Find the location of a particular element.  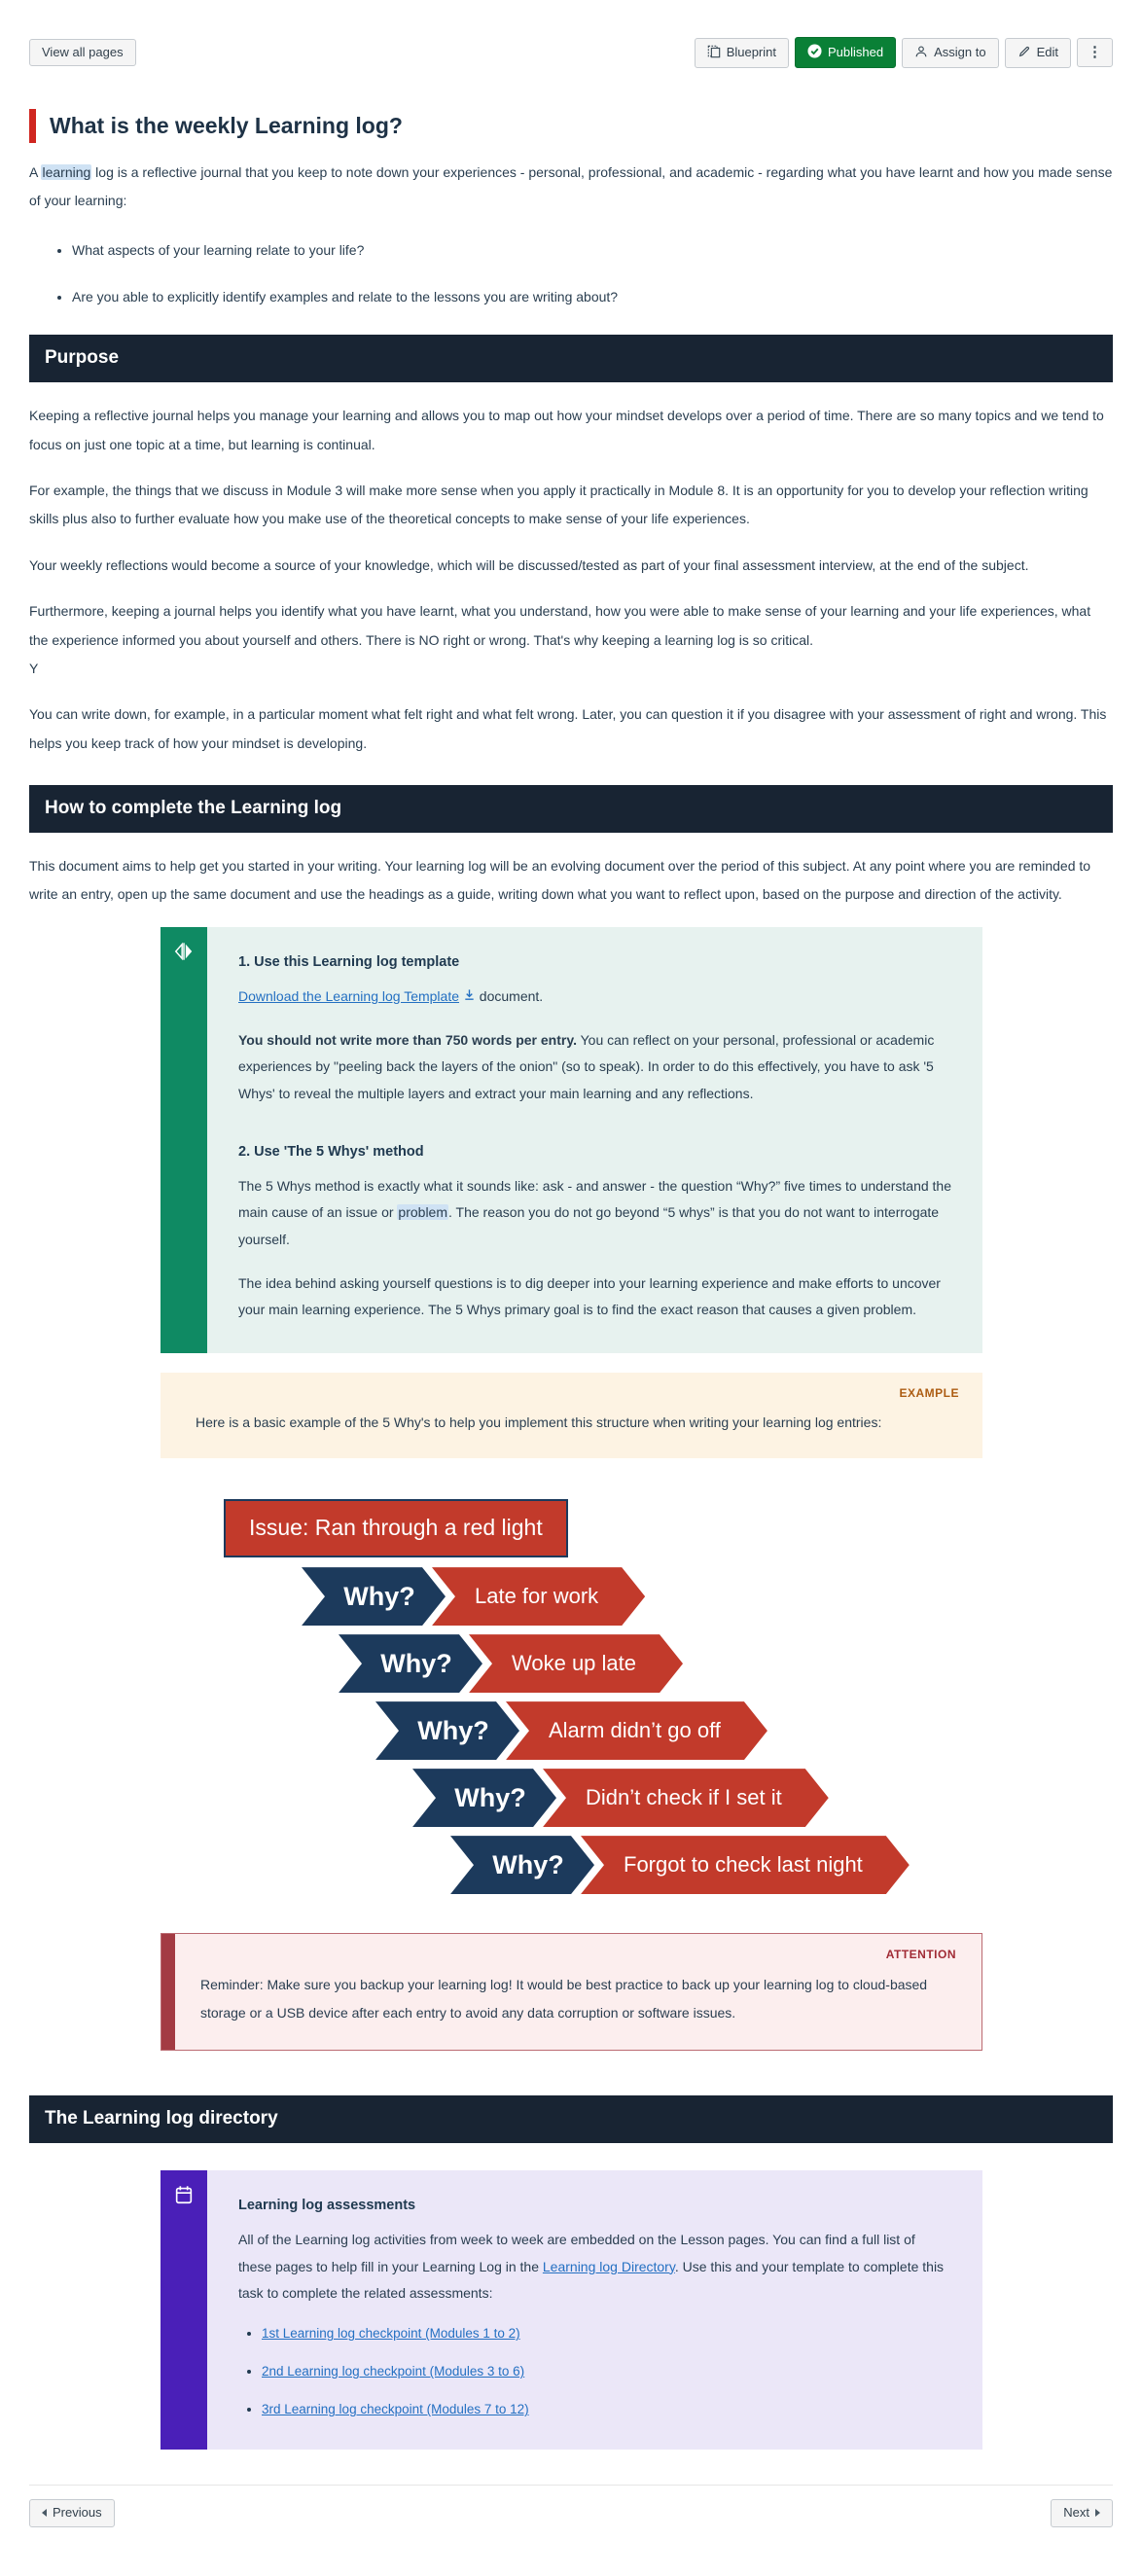

answer-chevron: Late for work is located at coordinates (538, 1596).